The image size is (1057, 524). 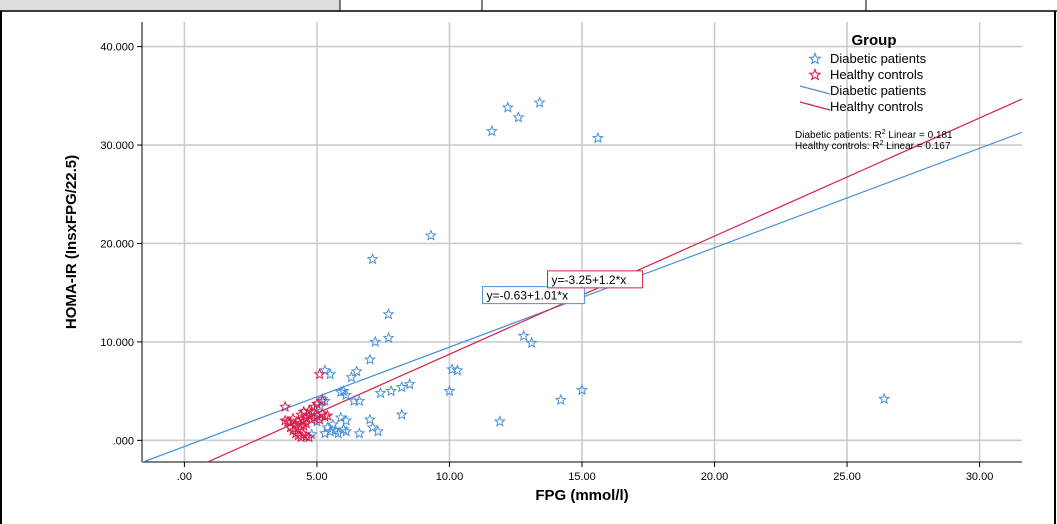 I want to click on r2-note: Healthy controls: R2 Linear = 0.167, so click(x=873, y=146).